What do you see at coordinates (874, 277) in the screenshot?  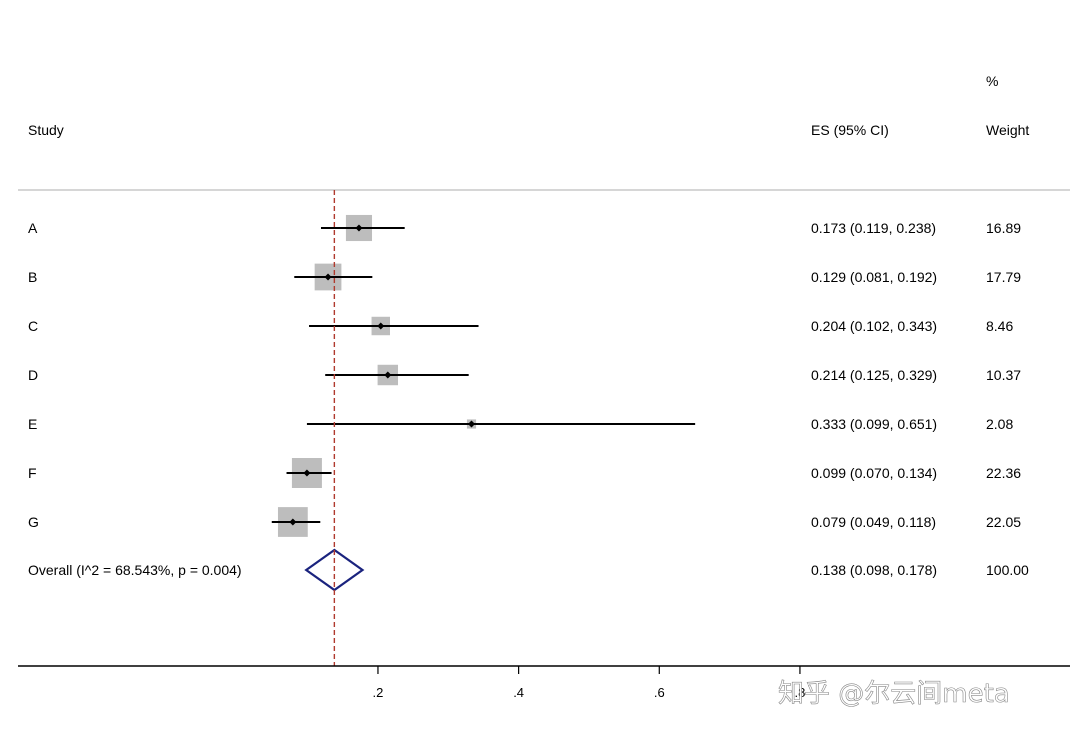 I see `study-es-ci-b: 0.129 (0.081, 0.192)` at bounding box center [874, 277].